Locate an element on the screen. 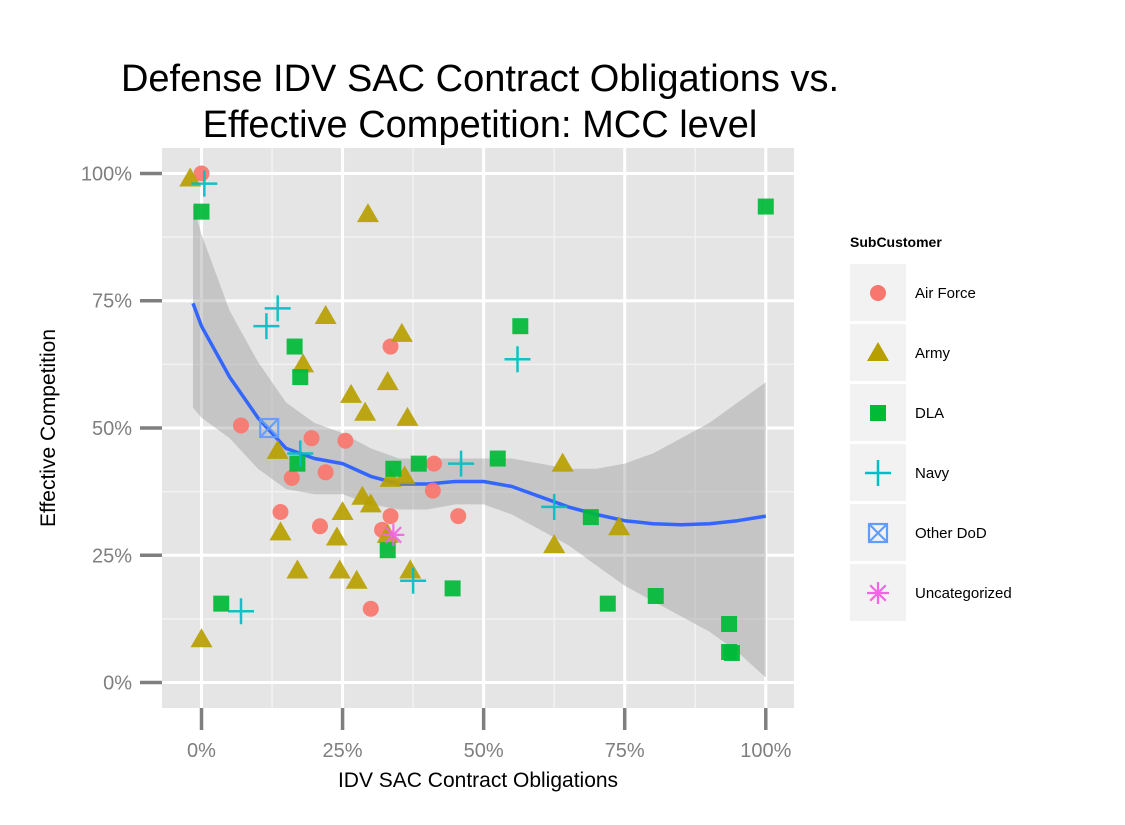 The width and height of the screenshot is (1125, 825). legend-key-navy-icon is located at coordinates (878, 473).